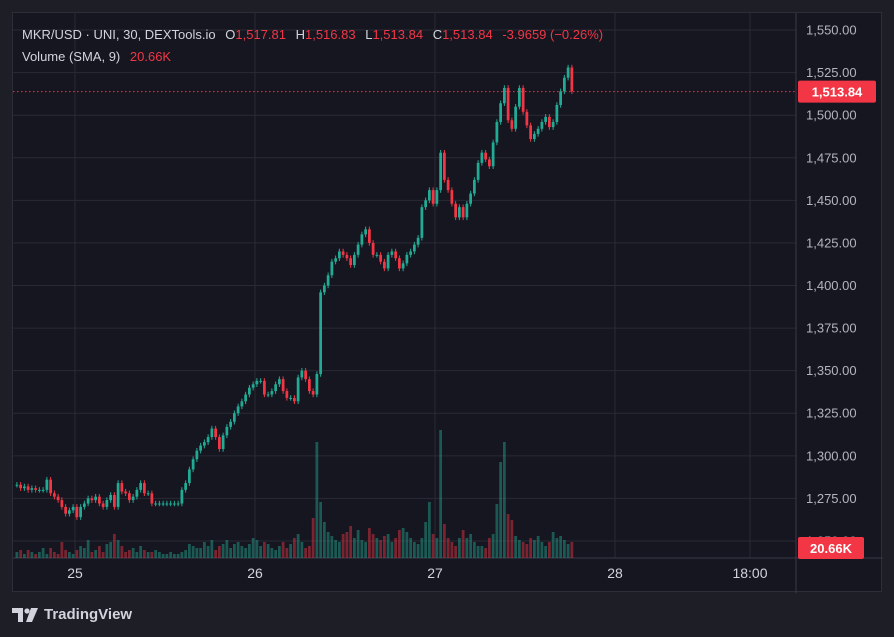 This screenshot has width=894, height=637. What do you see at coordinates (553, 34) in the screenshot?
I see `change-value: -3.9659 (−0.26%)` at bounding box center [553, 34].